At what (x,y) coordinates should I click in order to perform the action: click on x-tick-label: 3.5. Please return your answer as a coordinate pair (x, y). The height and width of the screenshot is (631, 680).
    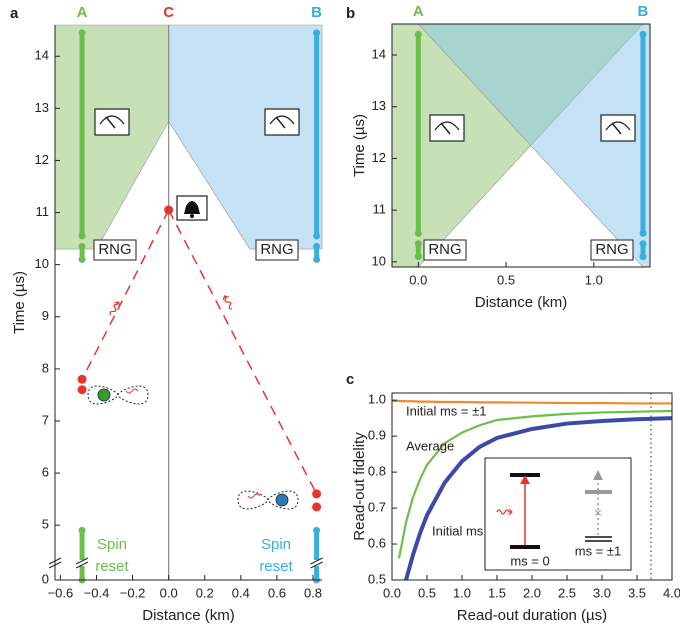
    Looking at the image, I should click on (637, 592).